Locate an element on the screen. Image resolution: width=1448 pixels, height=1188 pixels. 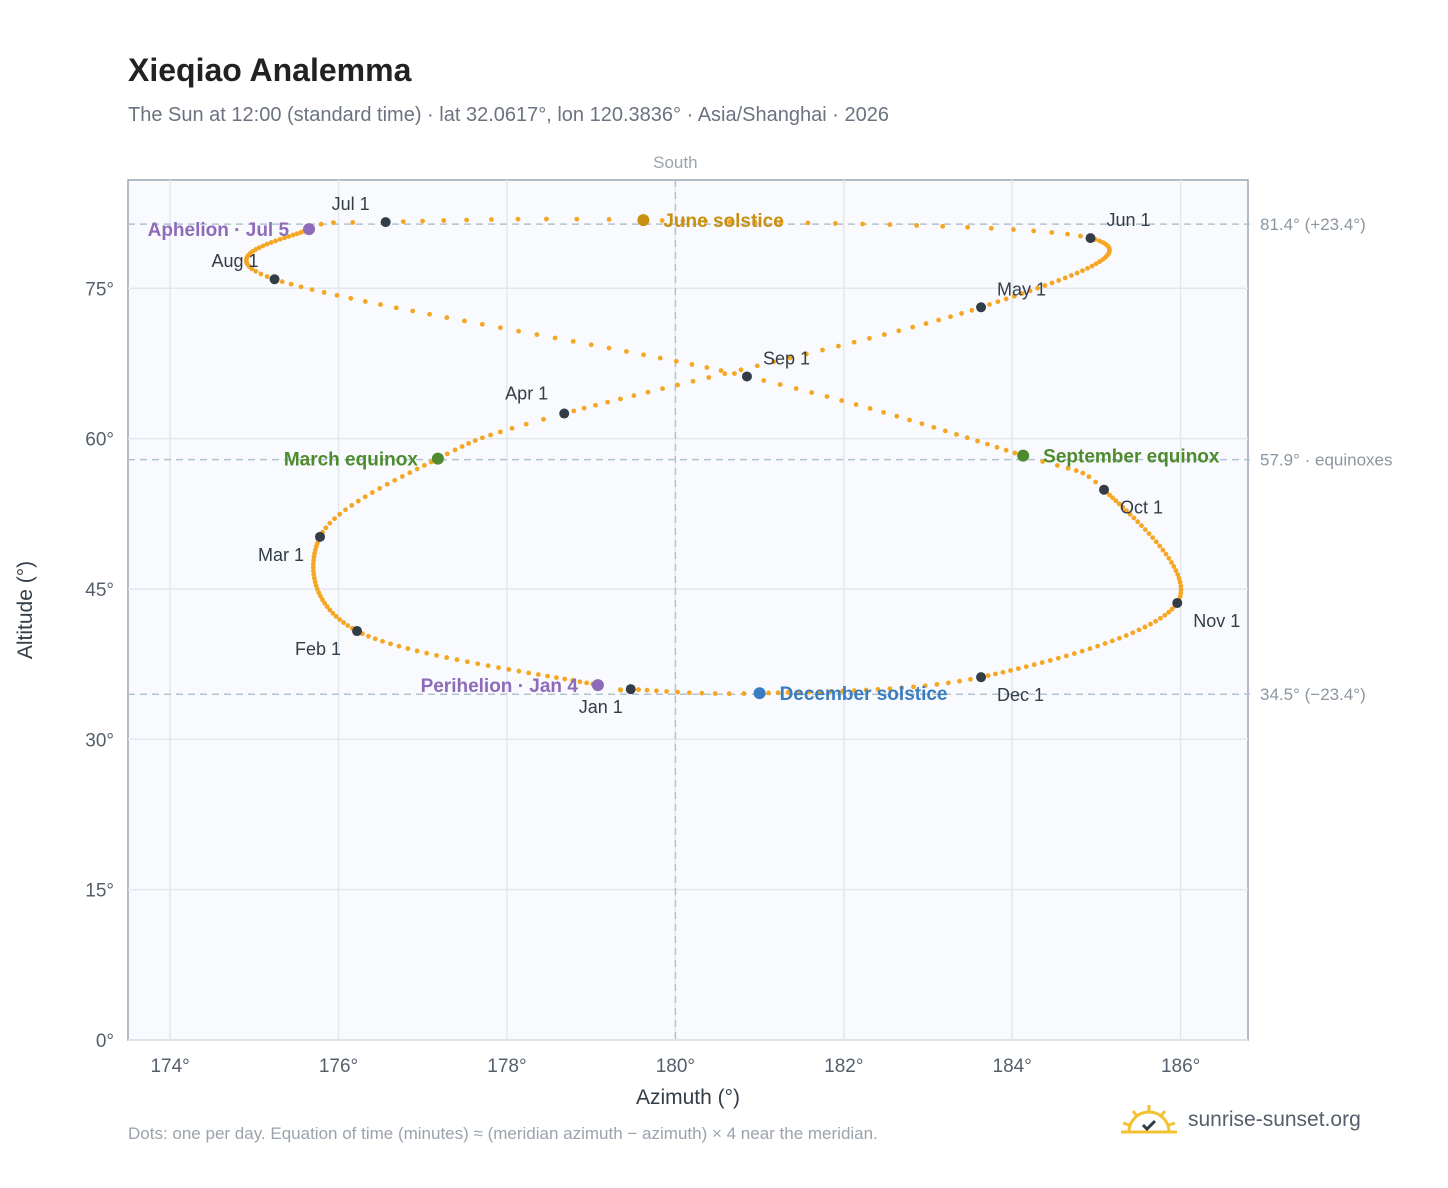
month-label: May 1 is located at coordinates (1021, 289).